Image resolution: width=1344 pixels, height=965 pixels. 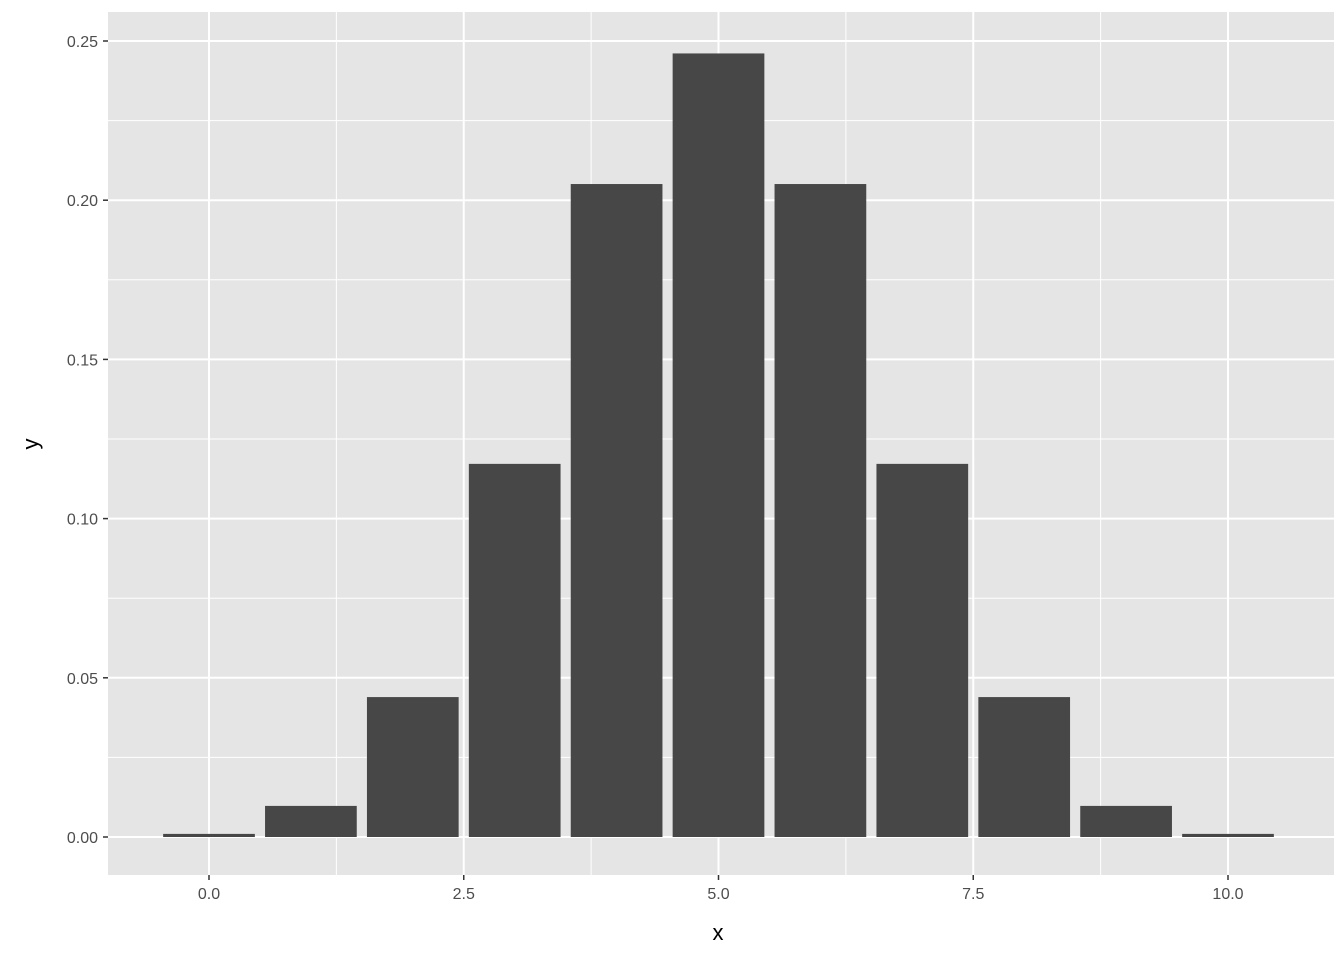 I want to click on y-tick-label: 0.15, so click(x=82, y=360).